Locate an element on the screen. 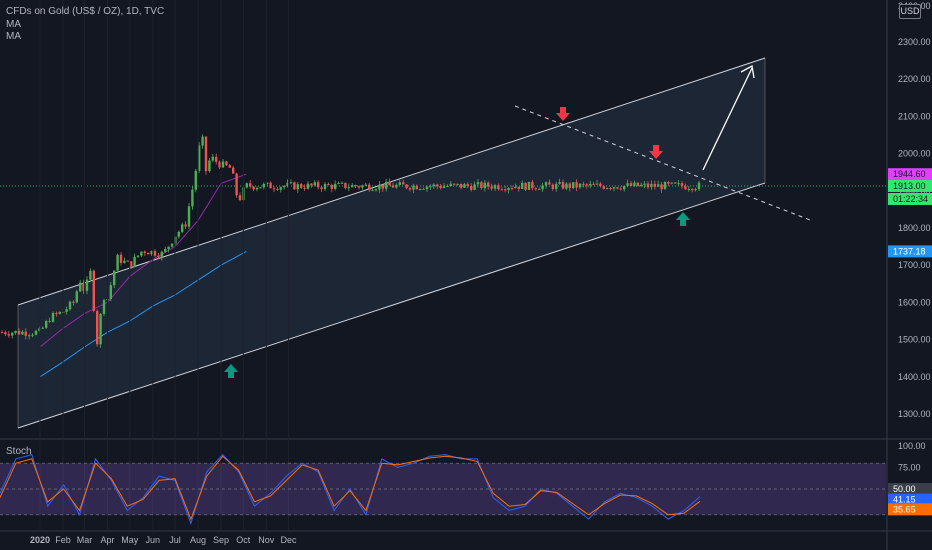 This screenshot has height=550, width=932. price-tick-label: 1300.00 is located at coordinates (914, 414).